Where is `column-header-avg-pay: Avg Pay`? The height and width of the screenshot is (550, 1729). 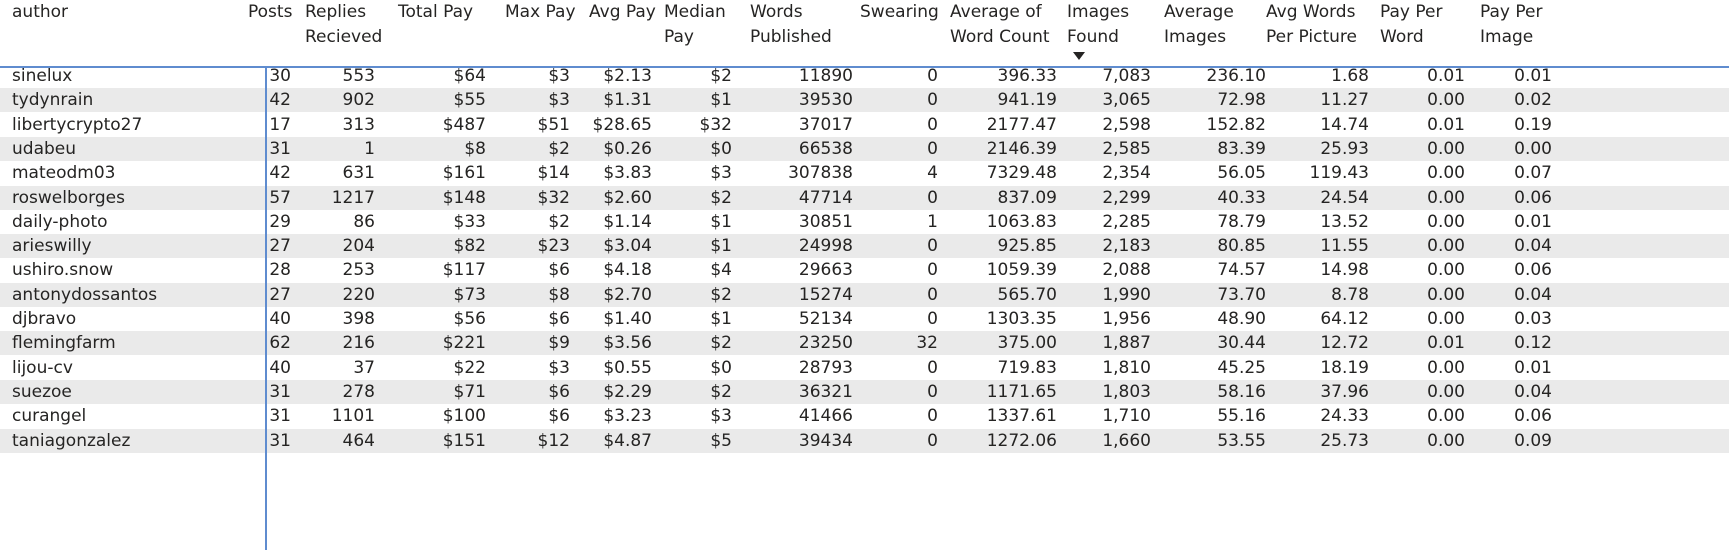 column-header-avg-pay: Avg Pay is located at coordinates (622, 29).